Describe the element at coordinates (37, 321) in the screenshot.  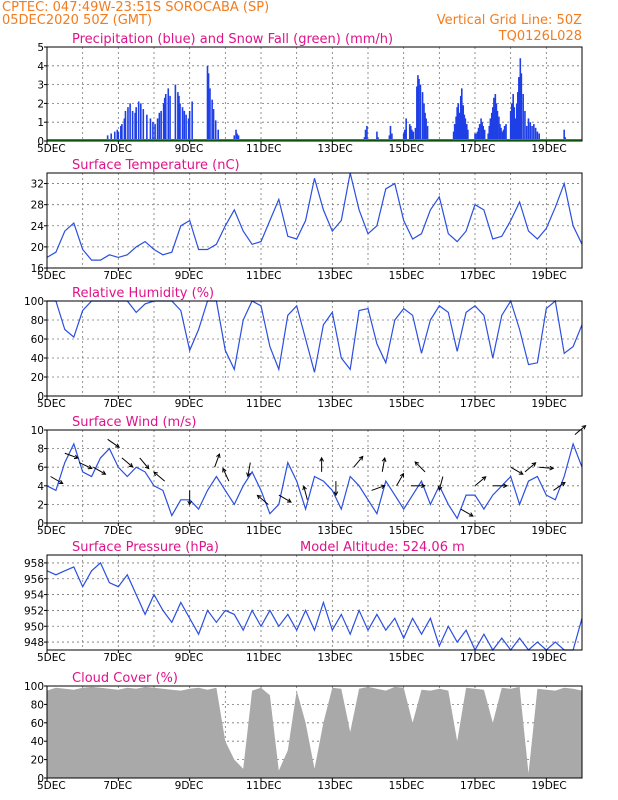
I see `y-tick-label: 80` at that location.